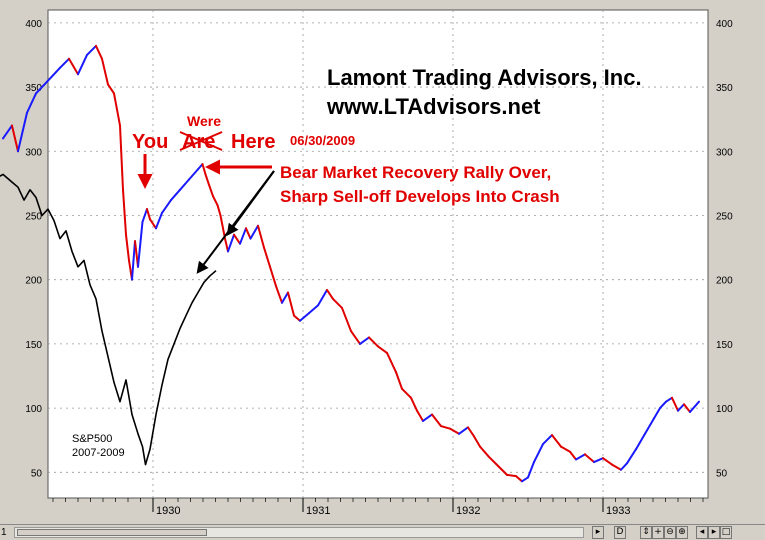  What do you see at coordinates (670, 532) in the screenshot?
I see `zoom-out-button: ⊖` at bounding box center [670, 532].